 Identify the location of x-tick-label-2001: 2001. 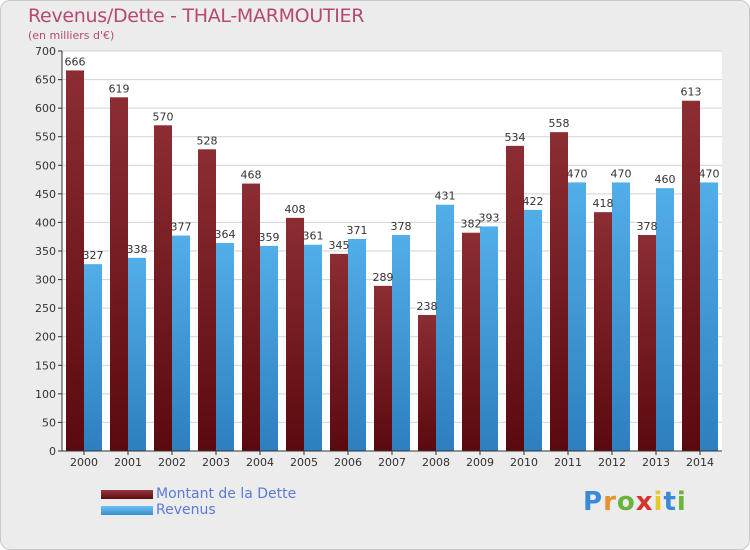
(128, 462).